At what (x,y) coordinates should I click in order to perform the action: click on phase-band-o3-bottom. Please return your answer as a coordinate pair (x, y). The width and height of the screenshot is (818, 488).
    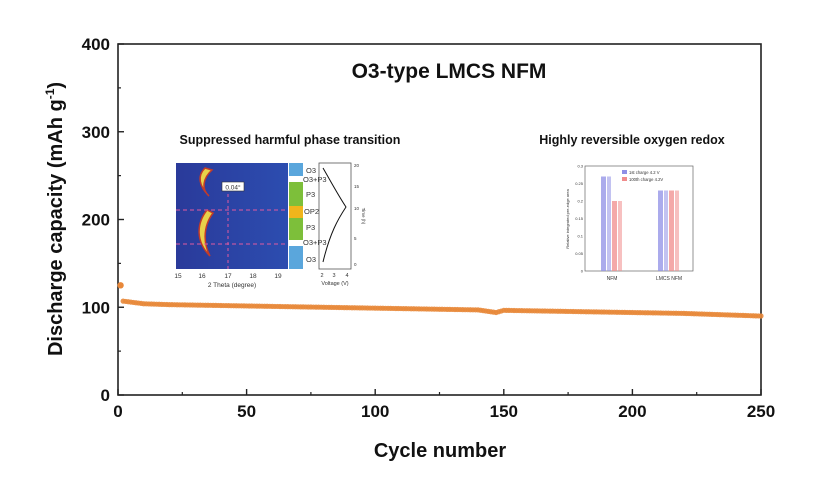
    Looking at the image, I should click on (296, 257).